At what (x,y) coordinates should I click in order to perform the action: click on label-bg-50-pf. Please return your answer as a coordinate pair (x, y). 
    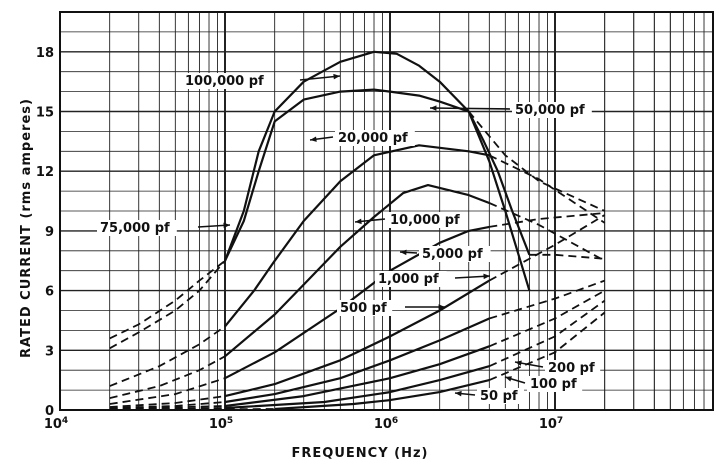
    Looking at the image, I should click on (500, 396).